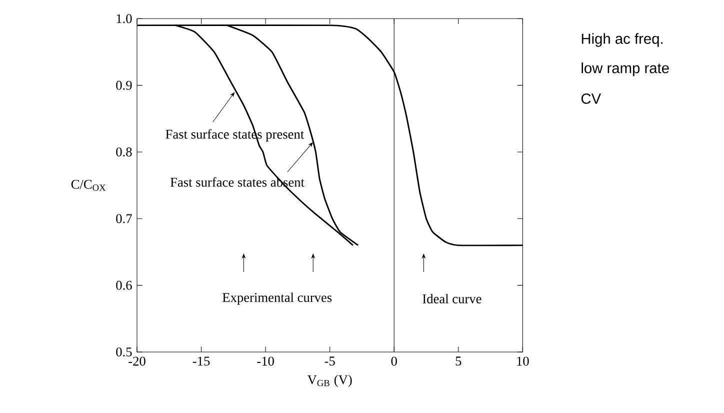  What do you see at coordinates (88, 185) in the screenshot?
I see `y-axis-title: C/C$_{OX}$` at bounding box center [88, 185].